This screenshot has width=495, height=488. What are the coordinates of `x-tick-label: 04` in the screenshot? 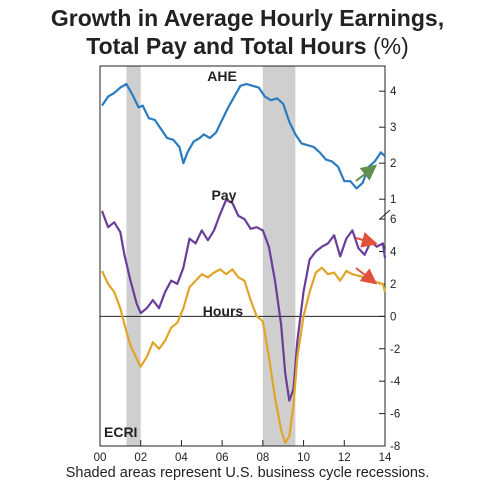 It's located at (181, 458).